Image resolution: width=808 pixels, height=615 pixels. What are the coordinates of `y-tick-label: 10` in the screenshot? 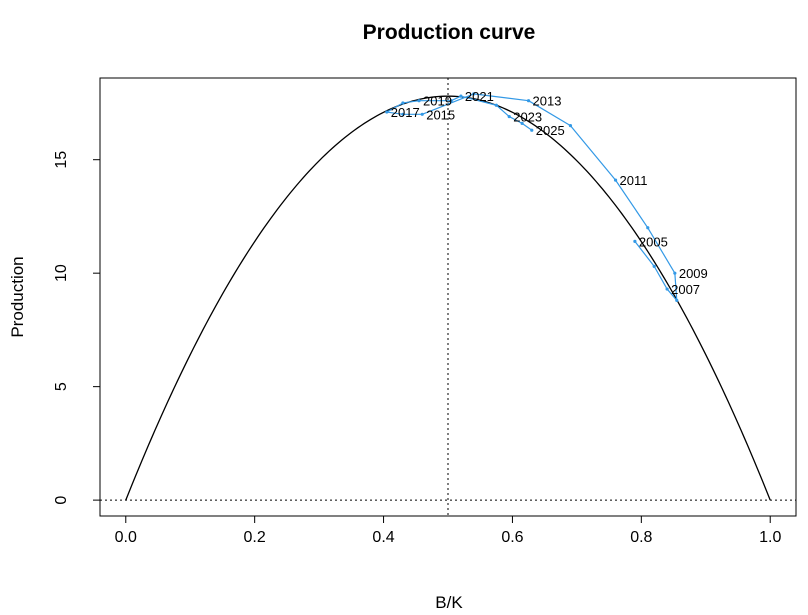 It's located at (61, 273).